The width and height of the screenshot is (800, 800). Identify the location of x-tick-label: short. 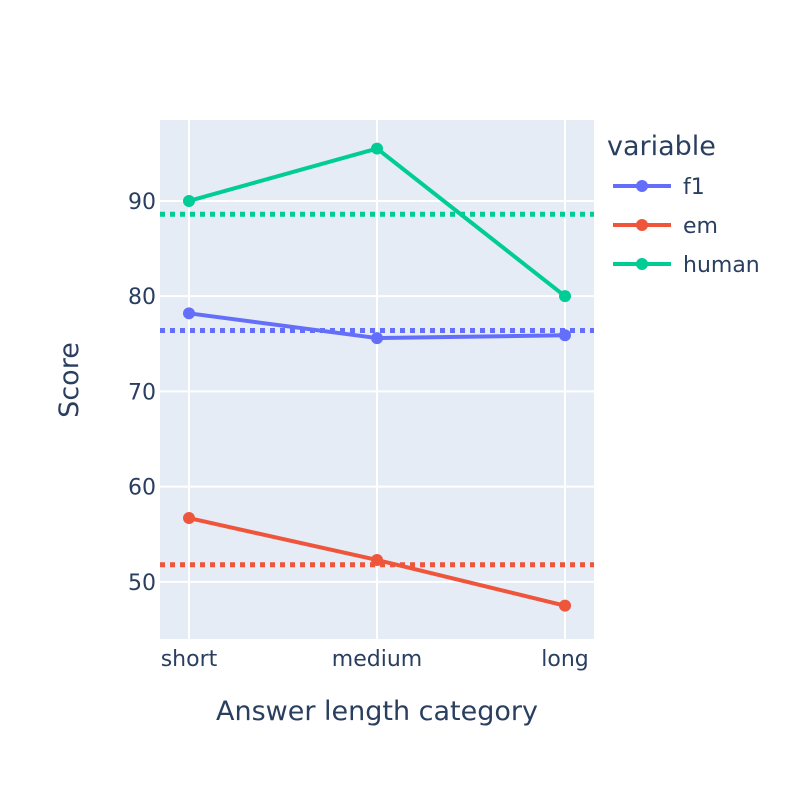
(189, 659).